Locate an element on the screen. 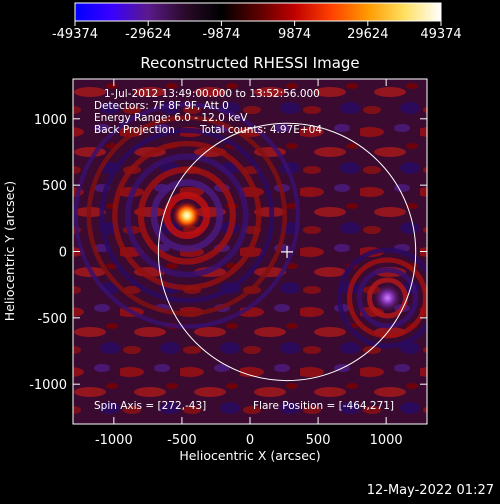 The width and height of the screenshot is (500, 504). flare-source is located at coordinates (186, 215).